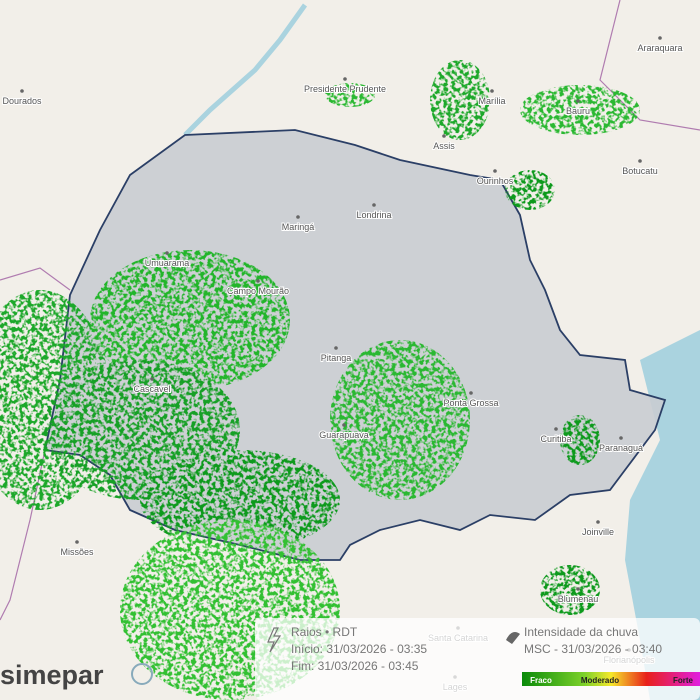  I want to click on legend-time: MSC - 31/03/2026 - 03:40, so click(593, 649).